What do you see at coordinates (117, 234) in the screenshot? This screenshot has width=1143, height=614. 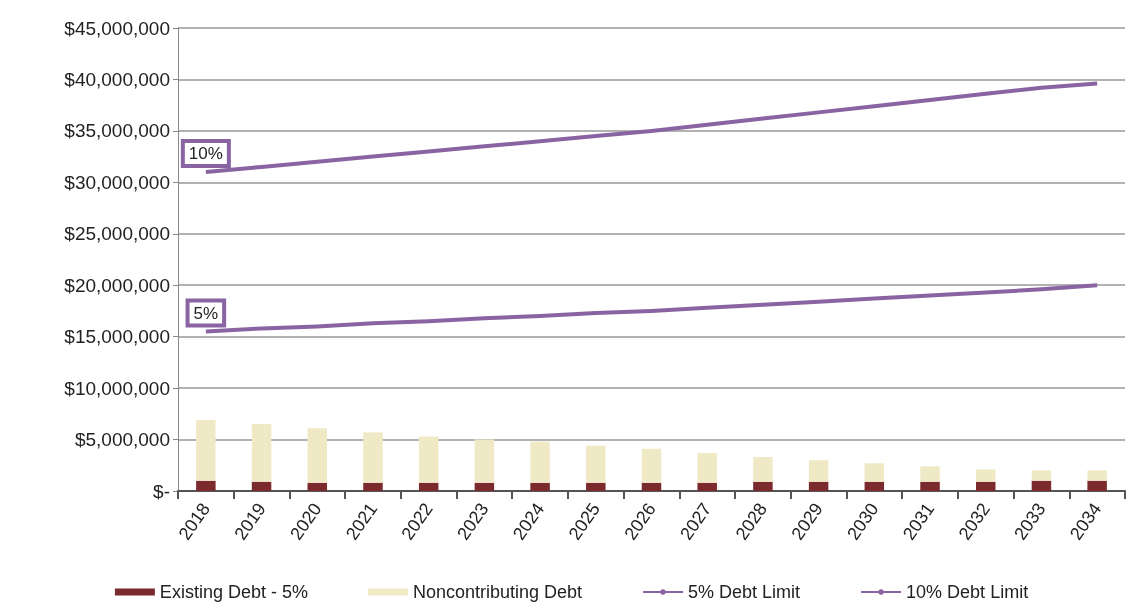 I see `y-tick-label: $25,000,000` at bounding box center [117, 234].